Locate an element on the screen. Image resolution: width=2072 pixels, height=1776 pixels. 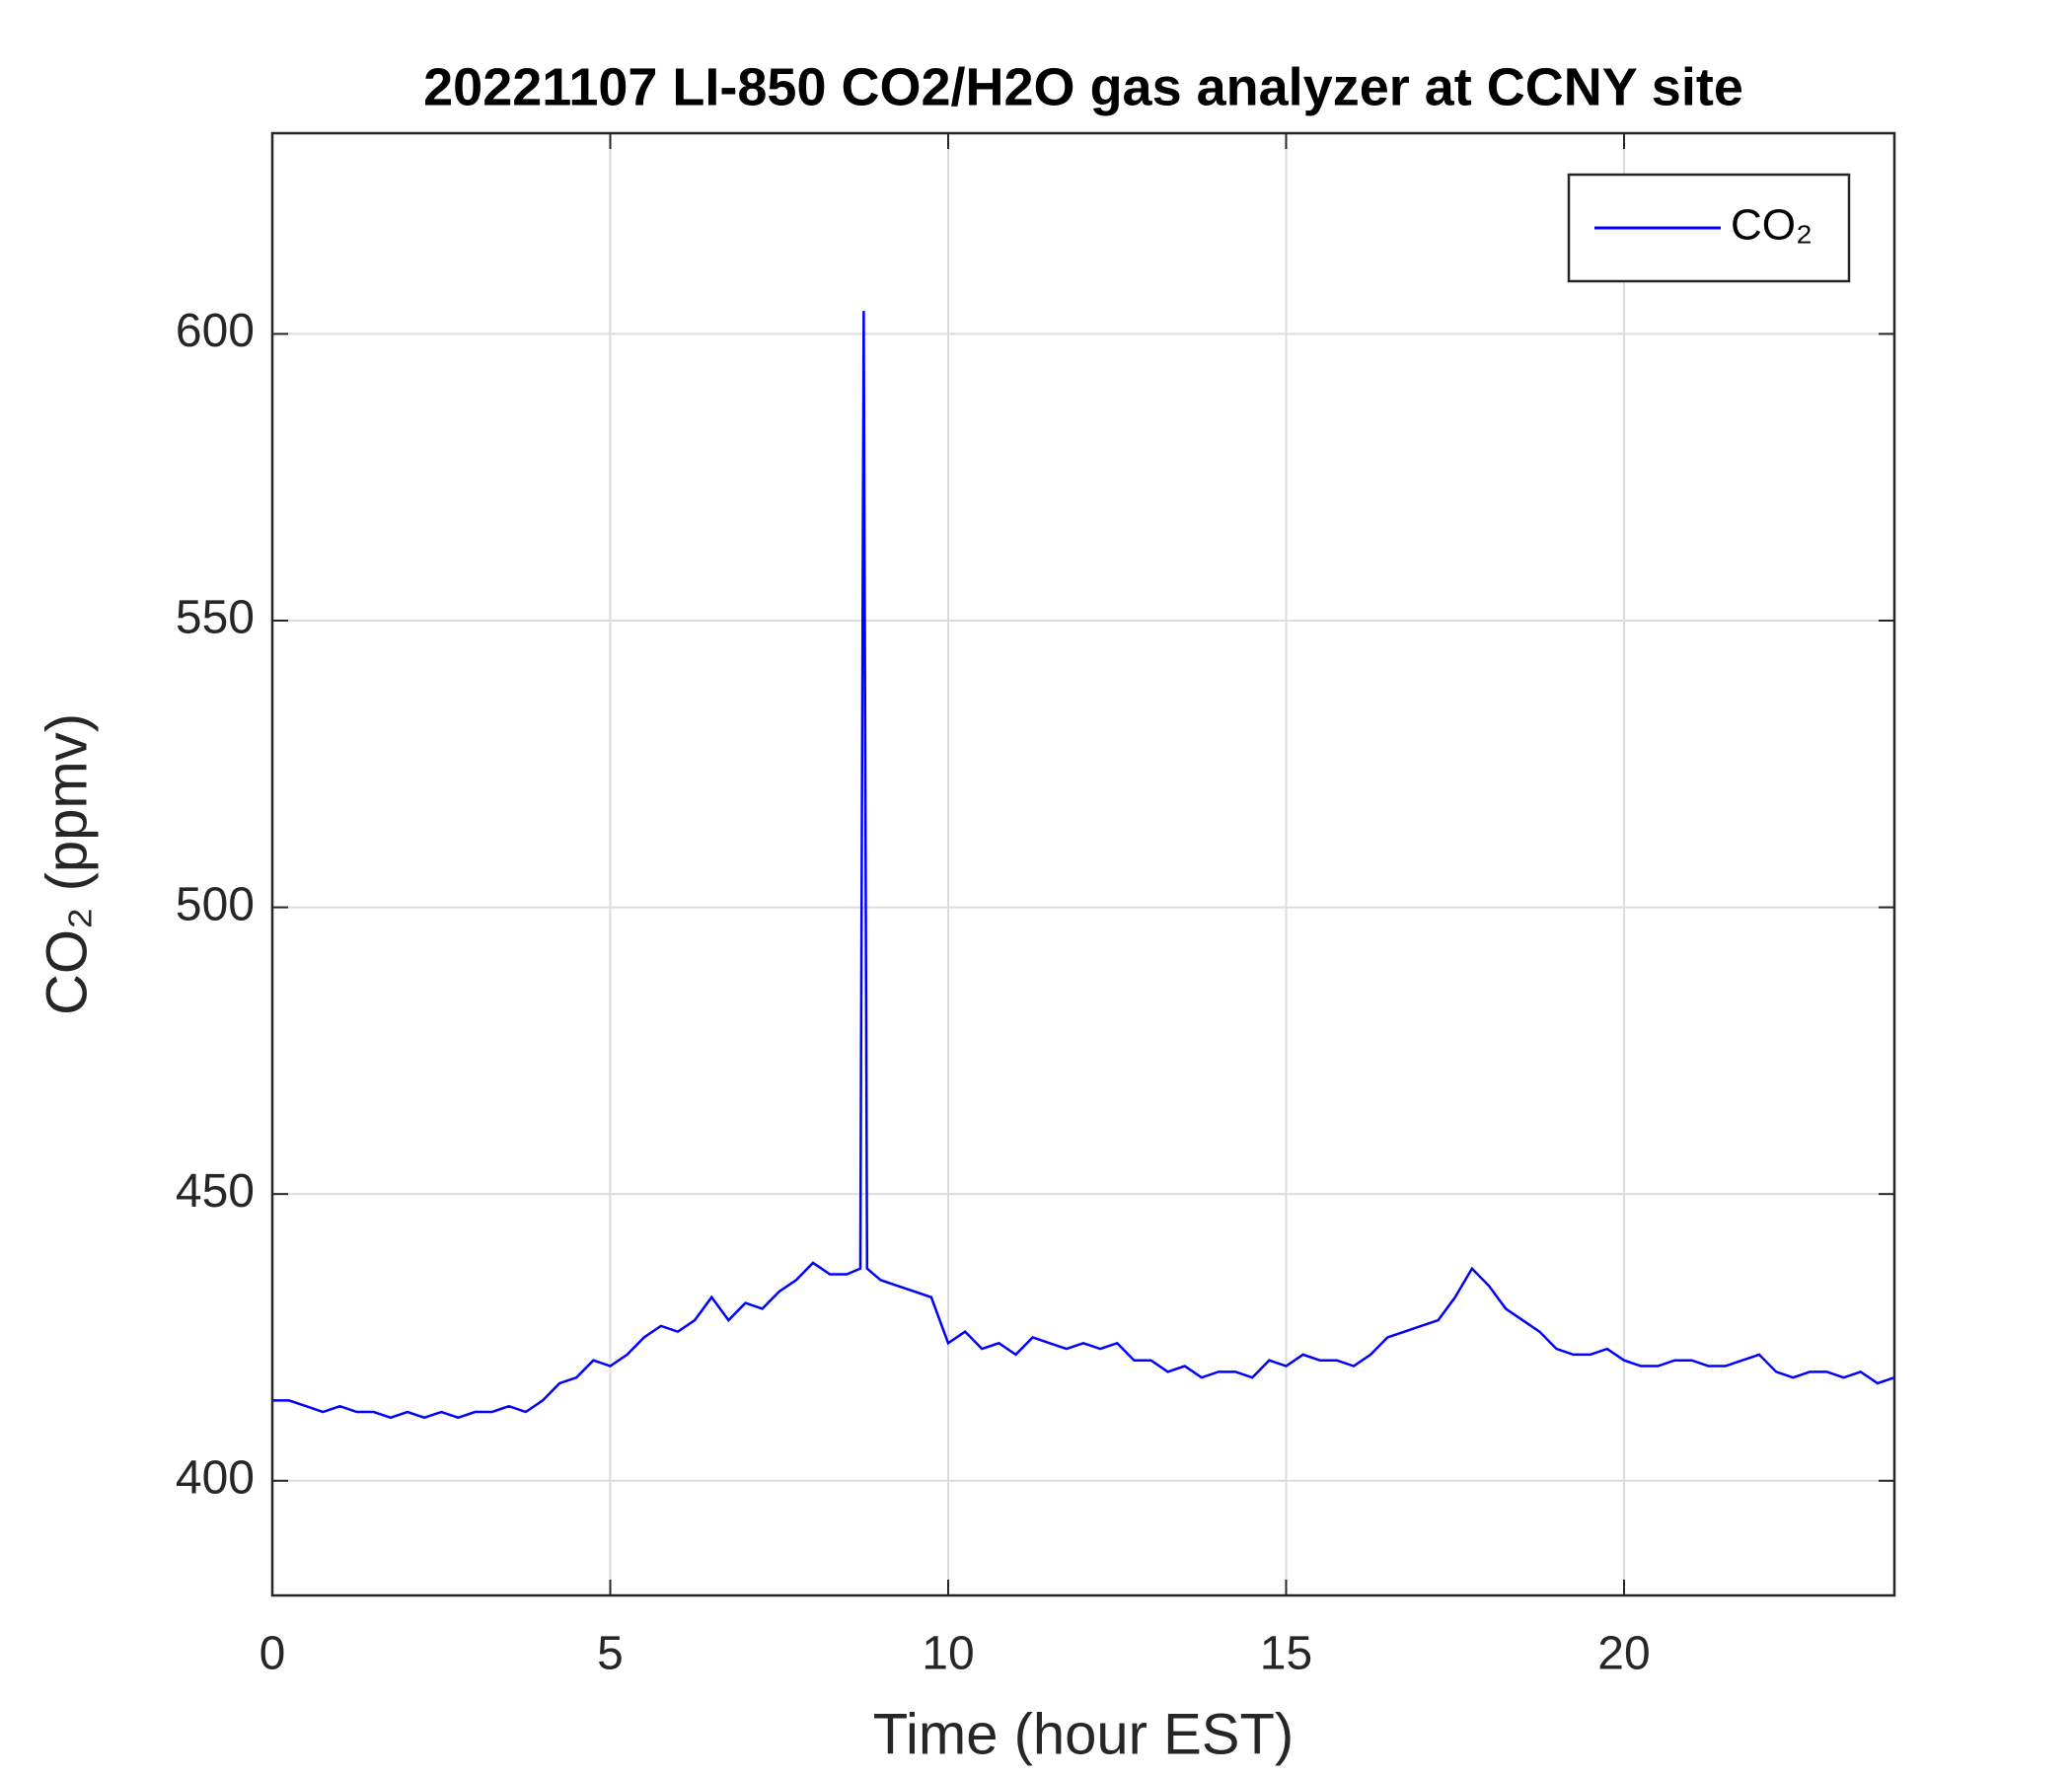
y-tick-label: 550 is located at coordinates (216, 618).